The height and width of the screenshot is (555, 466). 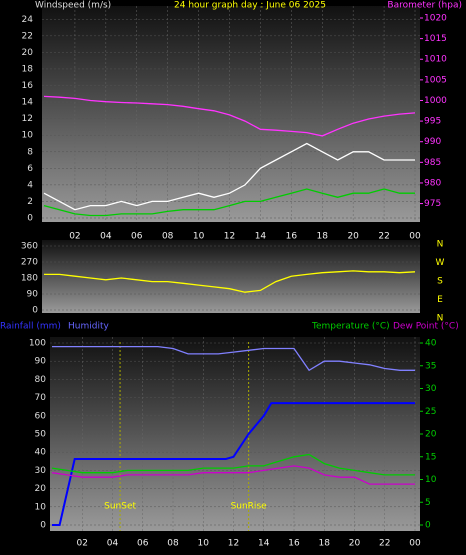 I want to click on y2-tick-label: 1005, so click(x=435, y=80).